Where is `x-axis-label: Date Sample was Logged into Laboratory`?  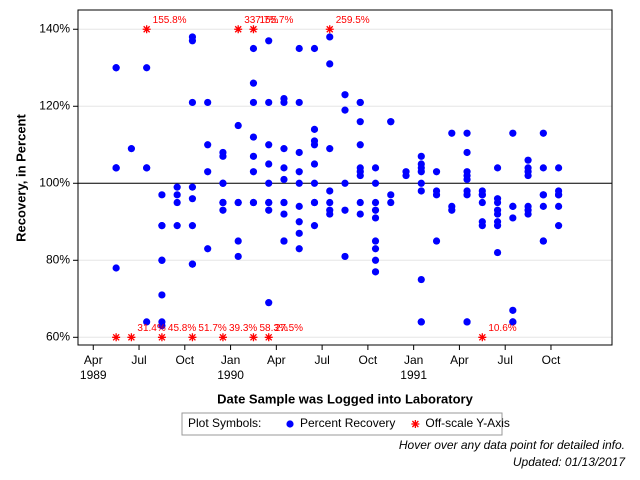
x-axis-label: Date Sample was Logged into Laboratory is located at coordinates (345, 398).